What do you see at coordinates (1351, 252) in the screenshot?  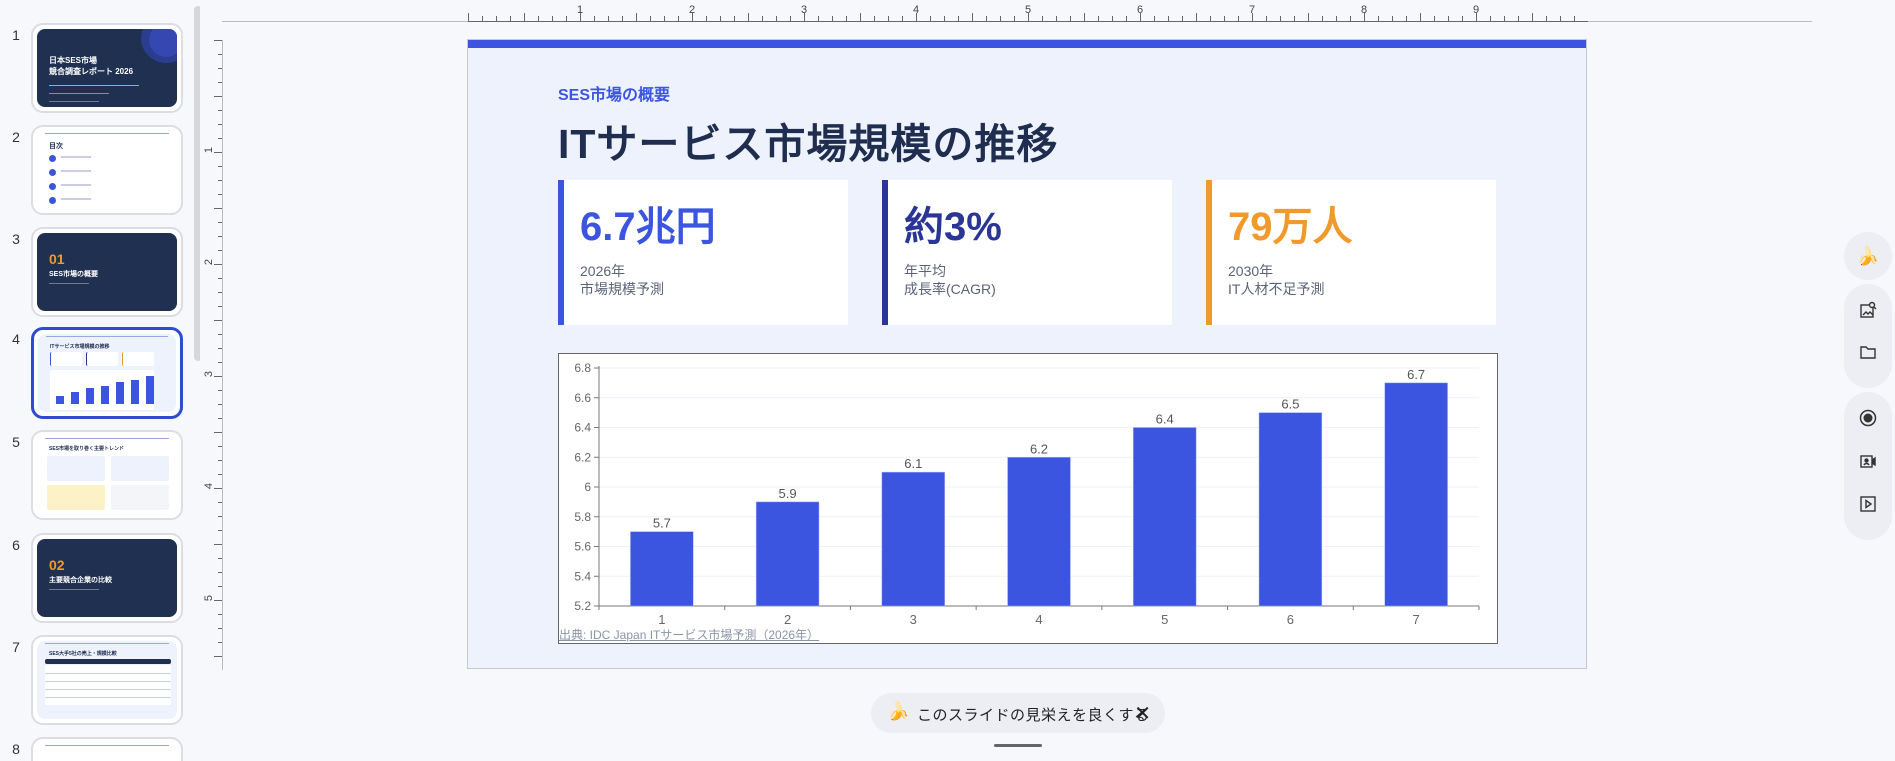 I see `stat-card-talent-shortage: 79万人 2030年 IT人材不足予測` at bounding box center [1351, 252].